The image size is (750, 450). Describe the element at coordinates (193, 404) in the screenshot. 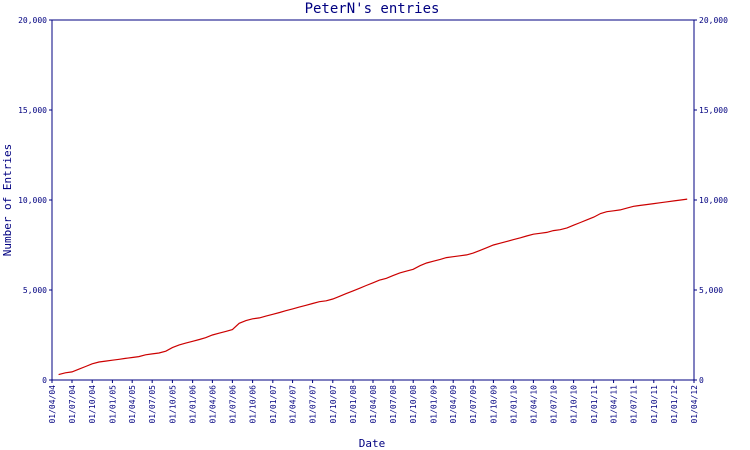

I see `x-tick-label: 01/01/06` at that location.